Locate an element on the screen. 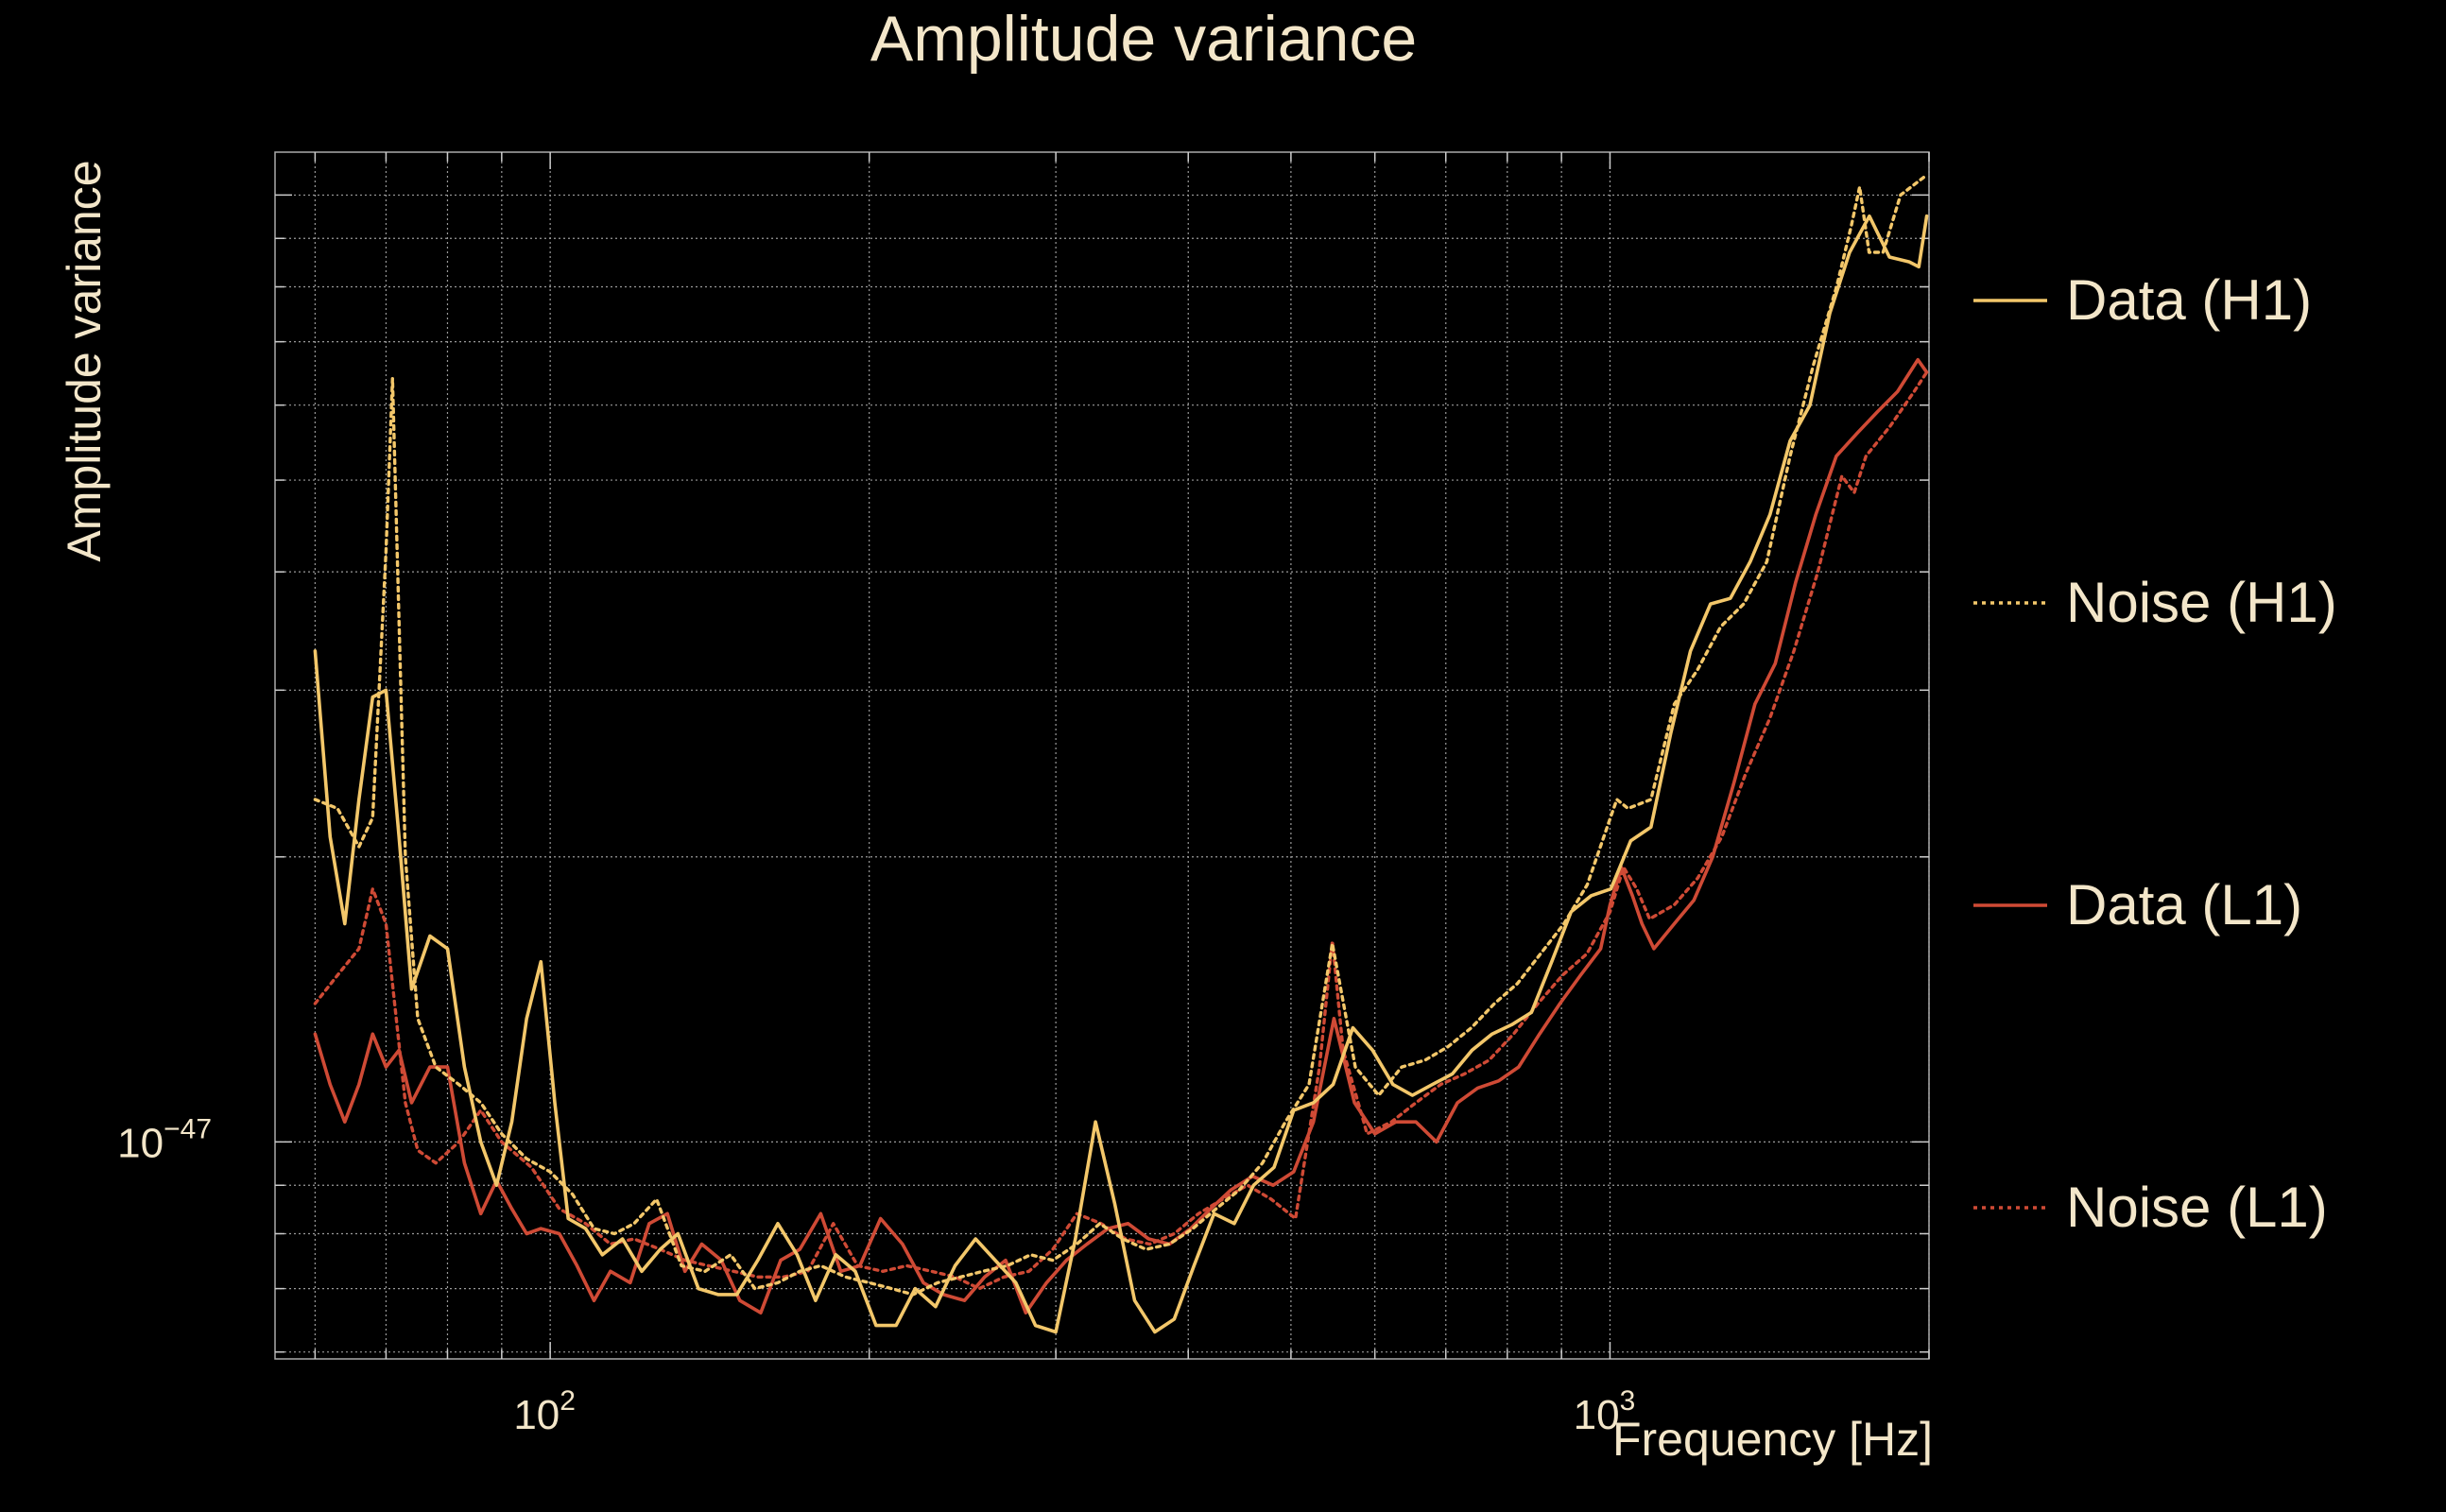 Image resolution: width=2446 pixels, height=1512 pixels. y-tick-label: 10−47 is located at coordinates (165, 1139).